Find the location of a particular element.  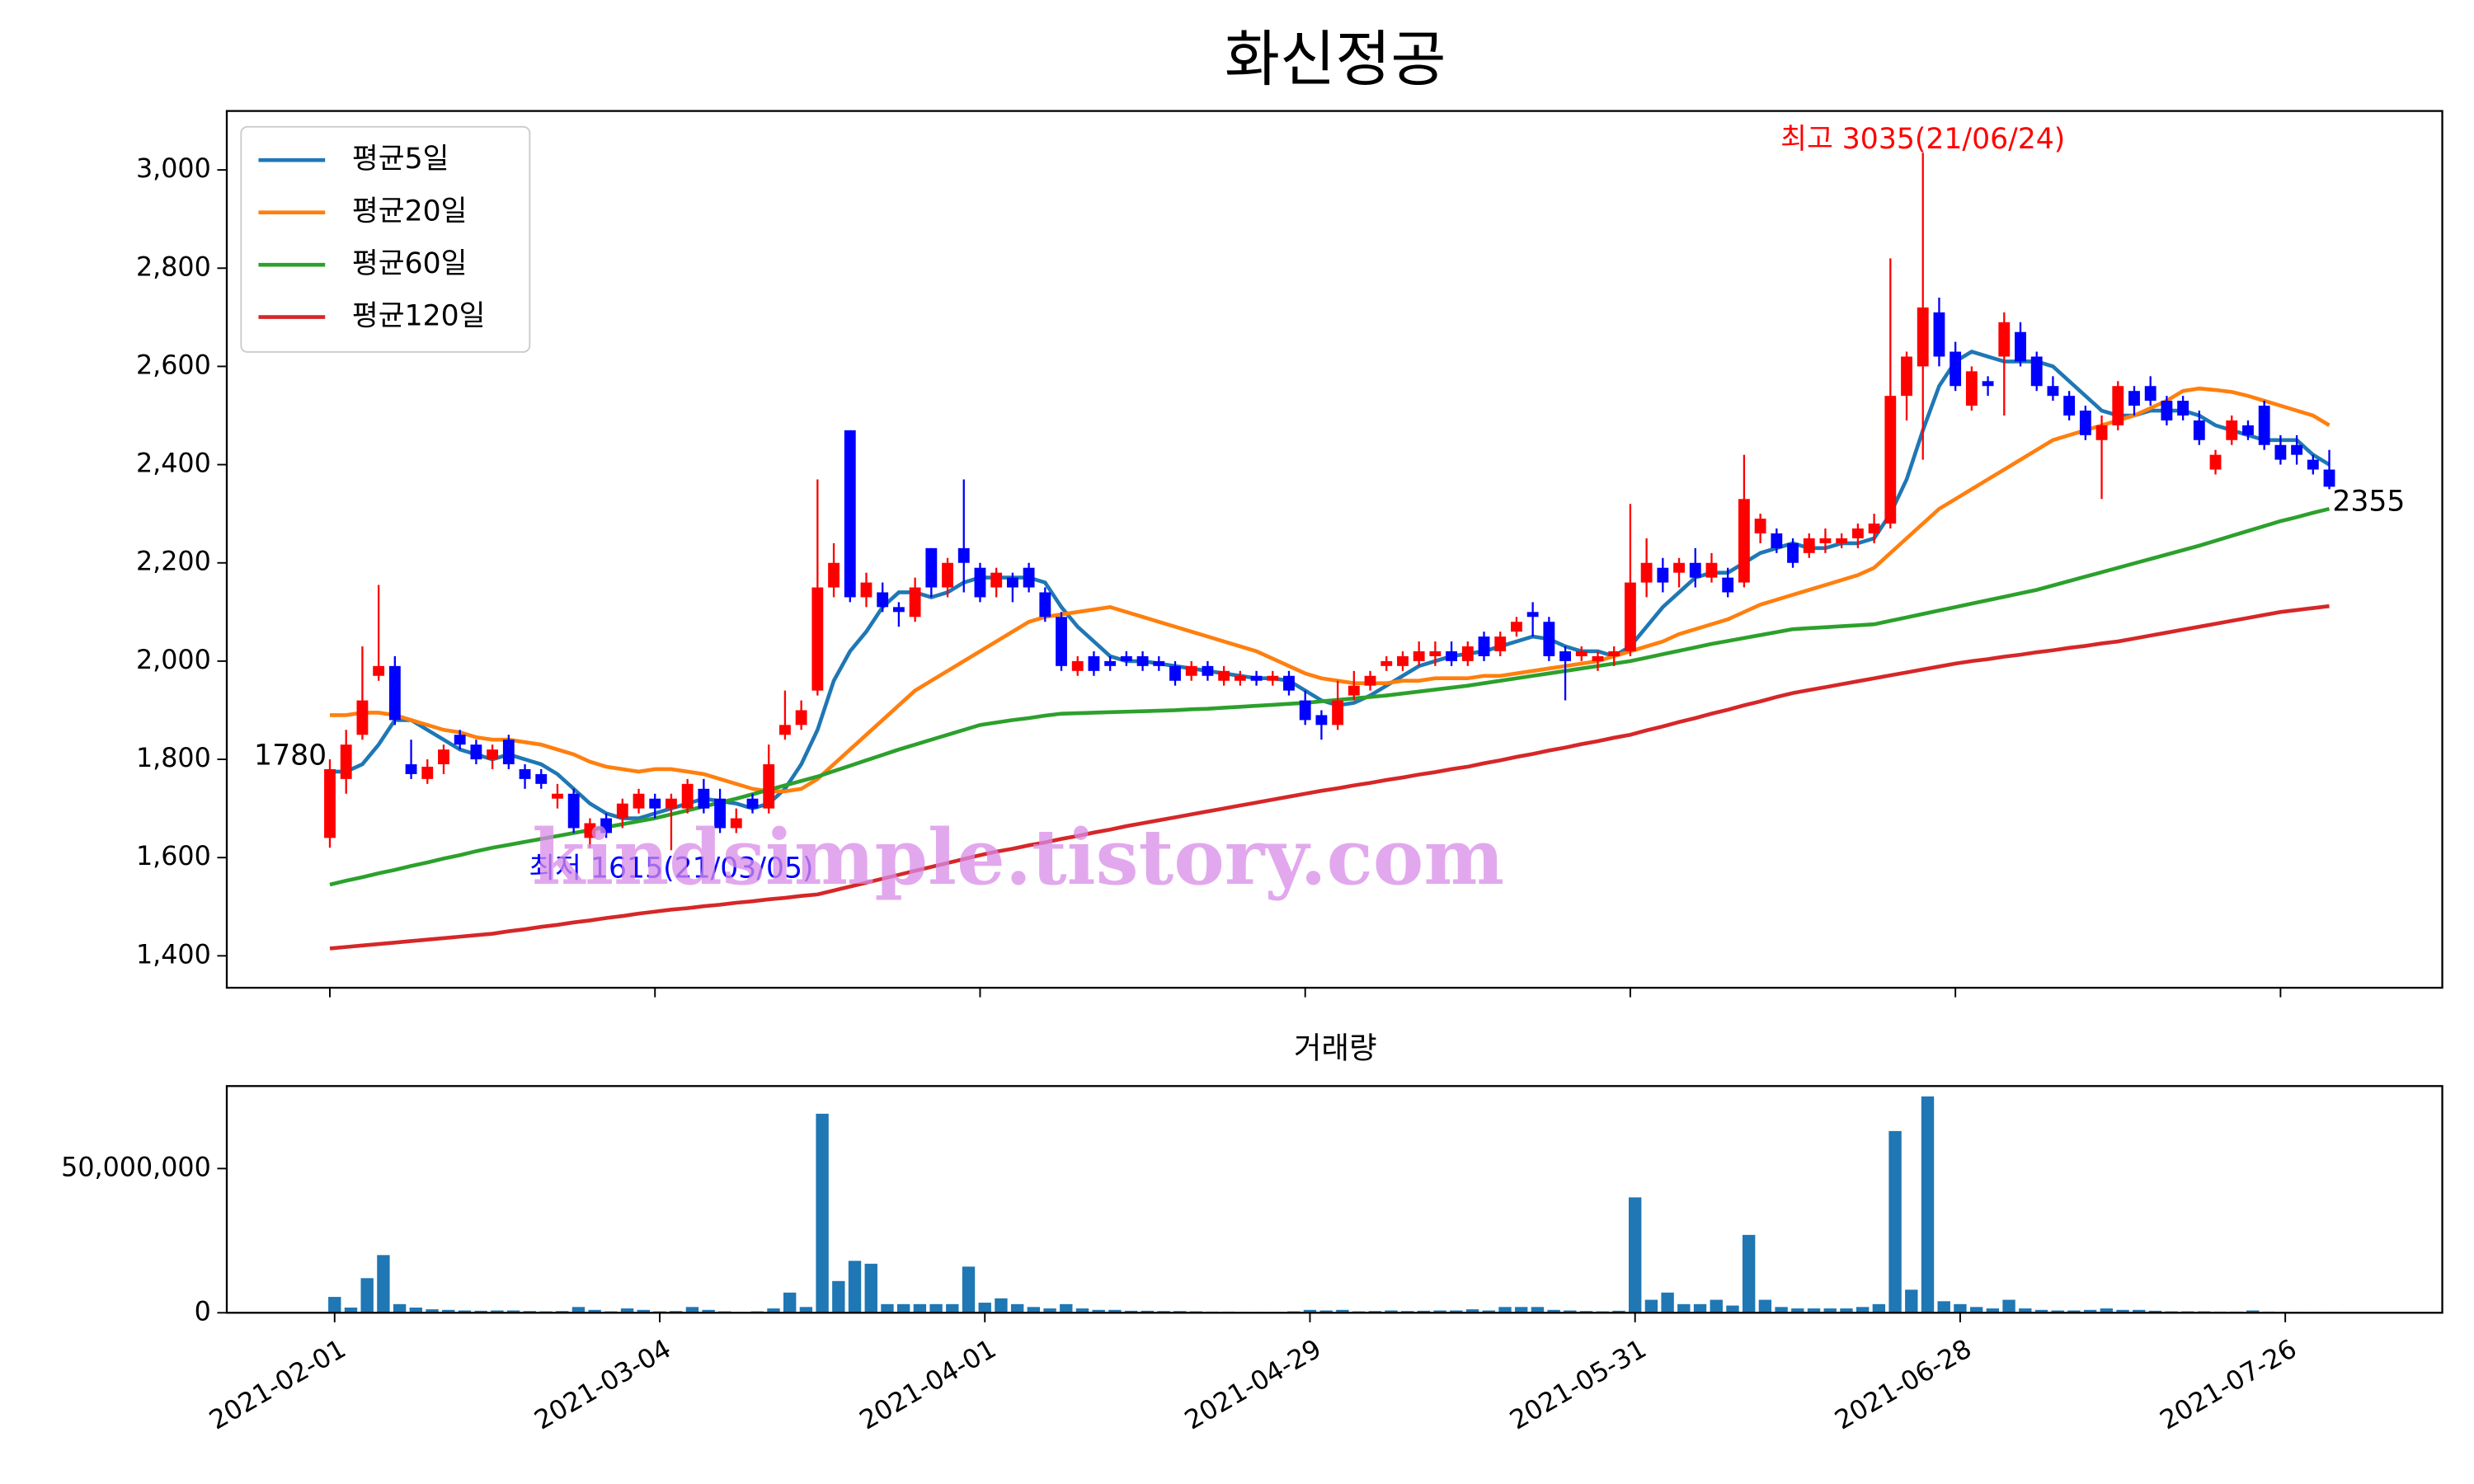

legend-label: 평균20일 is located at coordinates (410, 212).